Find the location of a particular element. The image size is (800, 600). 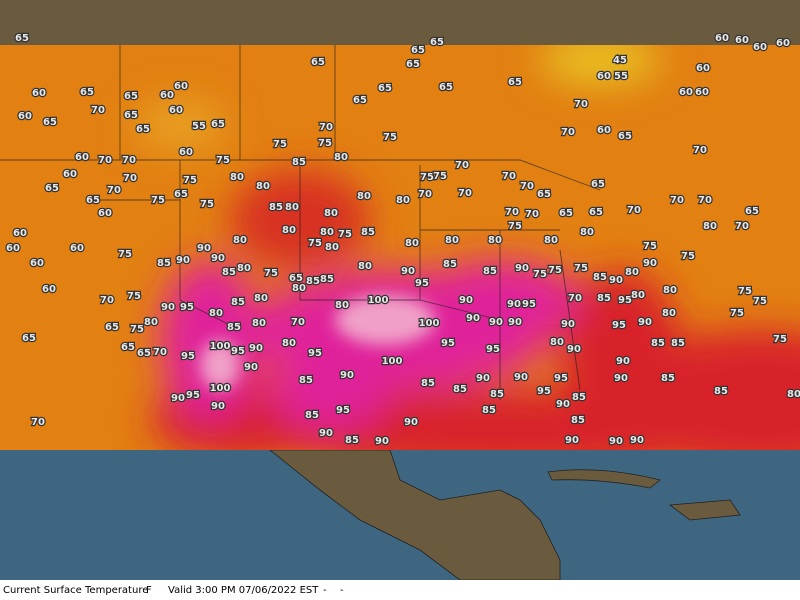

footer-bar is located at coordinates (400, 590).